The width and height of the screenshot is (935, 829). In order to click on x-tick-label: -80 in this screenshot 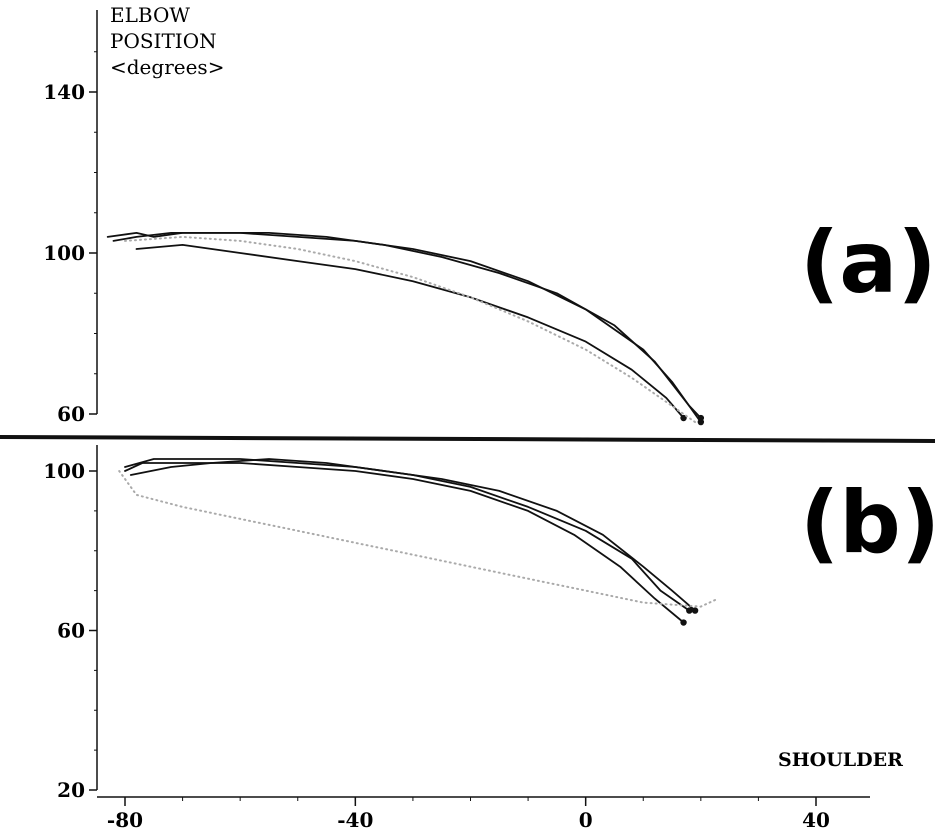, I will do `click(125, 818)`.